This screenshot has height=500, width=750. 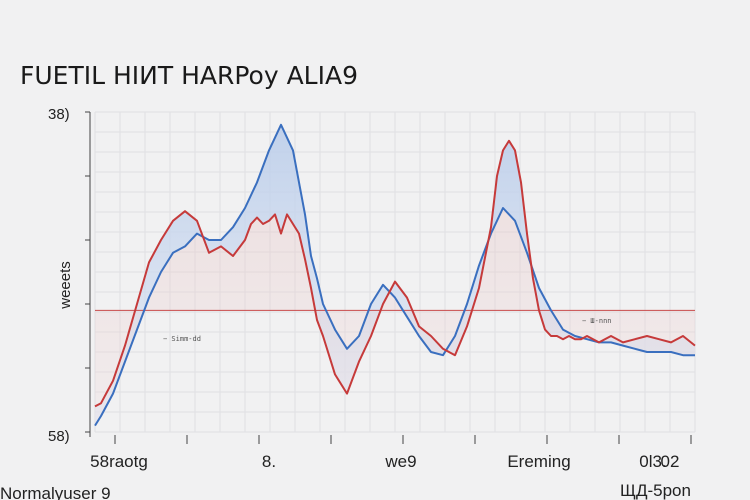 What do you see at coordinates (597, 321) in the screenshot?
I see `annotation-right: − Ш-nnn` at bounding box center [597, 321].